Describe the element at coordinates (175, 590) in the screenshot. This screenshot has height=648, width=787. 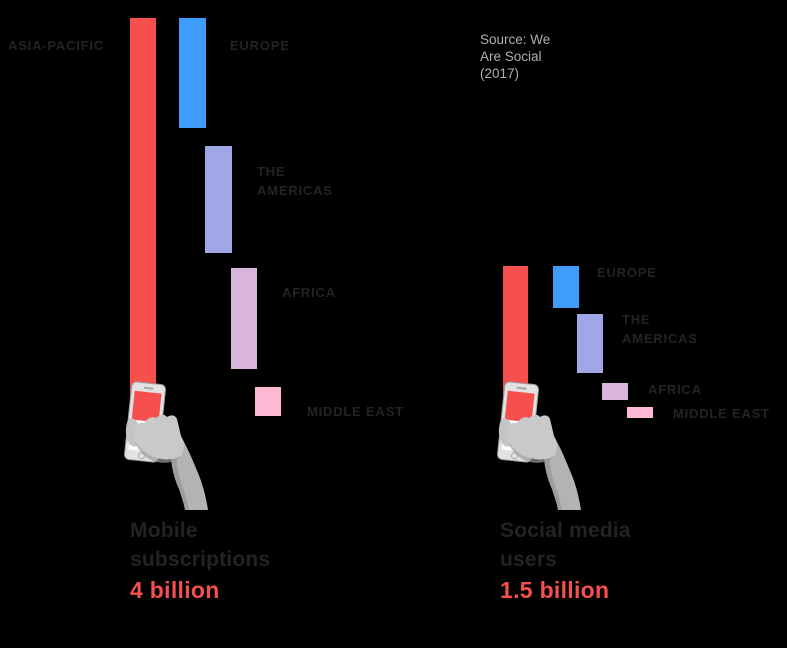
I see `total-mobile-subscriptions: 4 billion` at that location.